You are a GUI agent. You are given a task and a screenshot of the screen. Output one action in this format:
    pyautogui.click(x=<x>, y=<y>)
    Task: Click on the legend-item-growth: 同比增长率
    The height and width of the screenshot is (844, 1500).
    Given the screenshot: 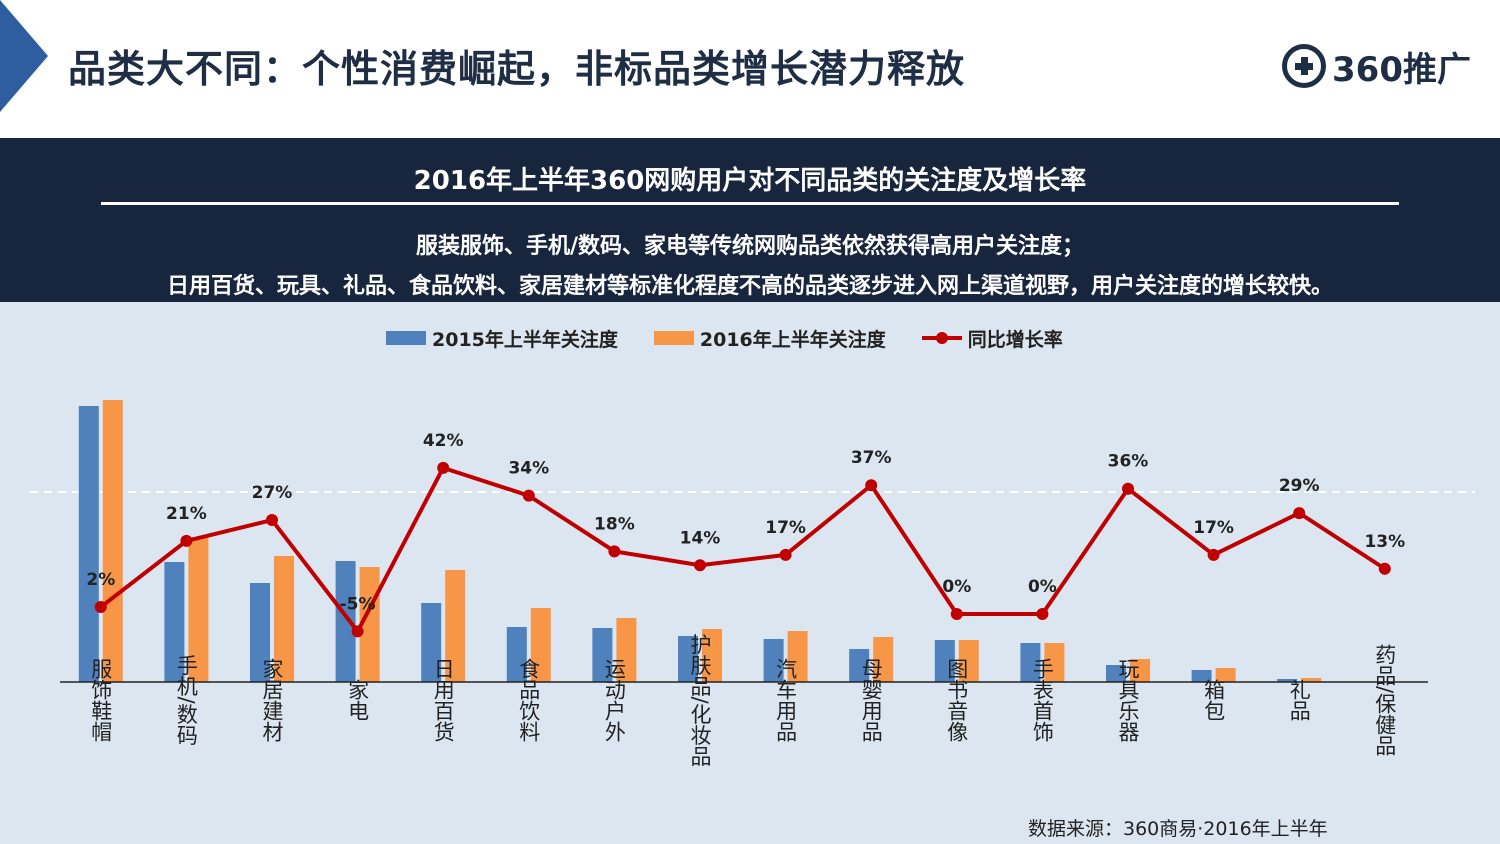 What is the action you would take?
    pyautogui.click(x=992, y=338)
    